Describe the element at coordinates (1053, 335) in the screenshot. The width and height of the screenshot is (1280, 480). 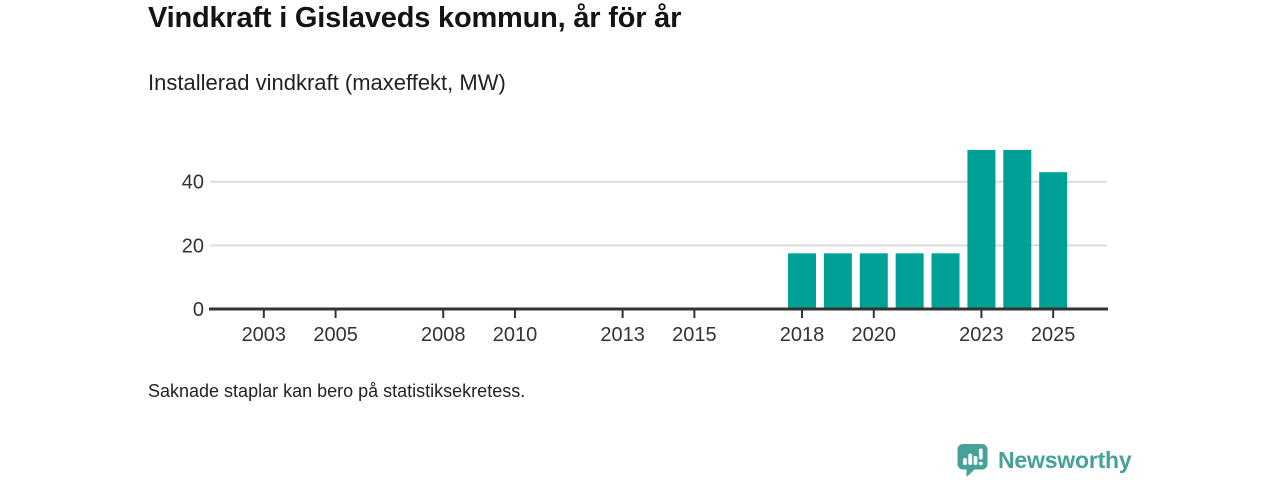
I see `x-tick-label: 2025` at that location.